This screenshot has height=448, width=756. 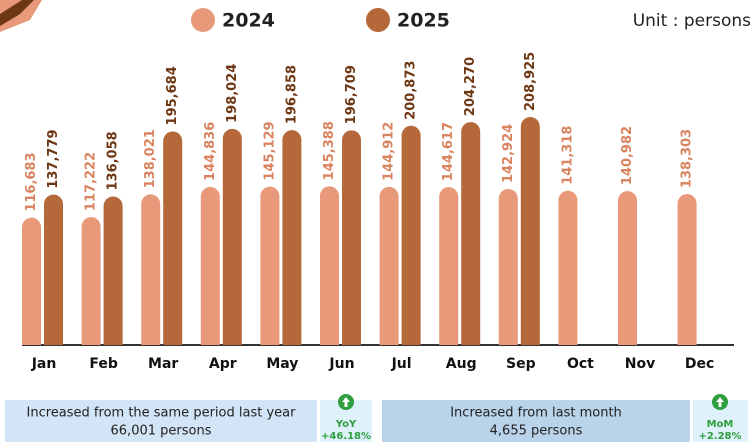 I want to click on value-label: 141,318, so click(x=567, y=155).